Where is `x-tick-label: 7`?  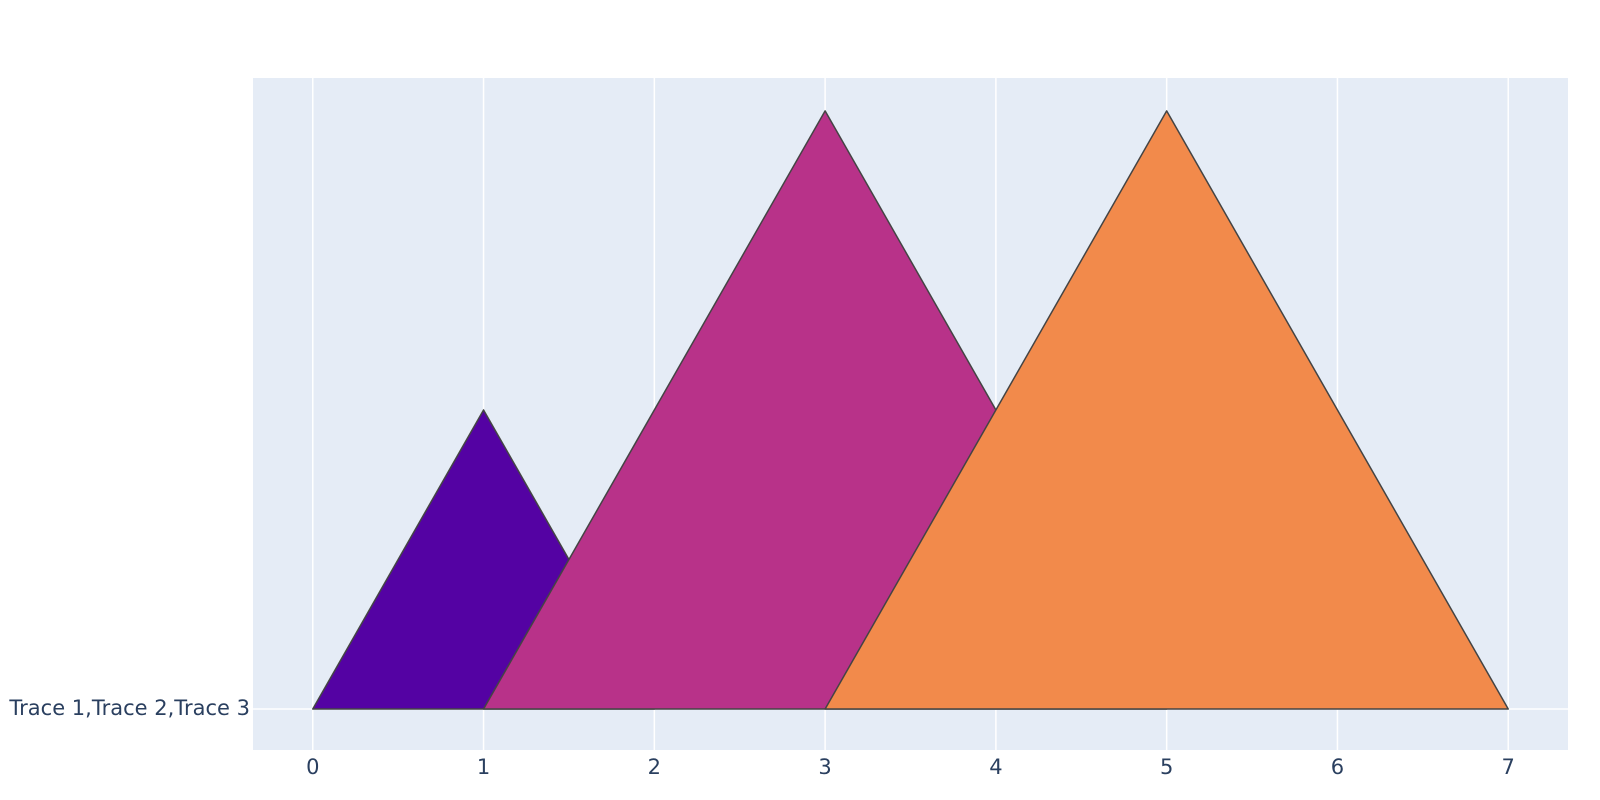
x-tick-label: 7 is located at coordinates (1508, 767).